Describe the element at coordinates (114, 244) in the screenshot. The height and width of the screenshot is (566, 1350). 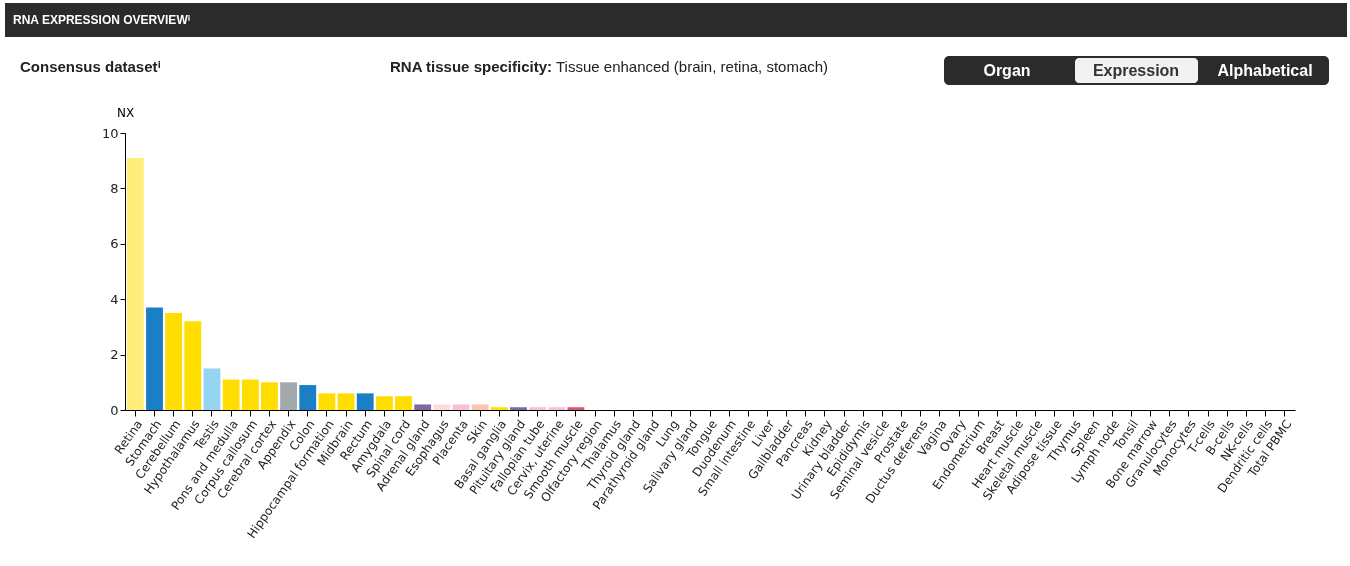
I see `y-tick-label: 6` at that location.